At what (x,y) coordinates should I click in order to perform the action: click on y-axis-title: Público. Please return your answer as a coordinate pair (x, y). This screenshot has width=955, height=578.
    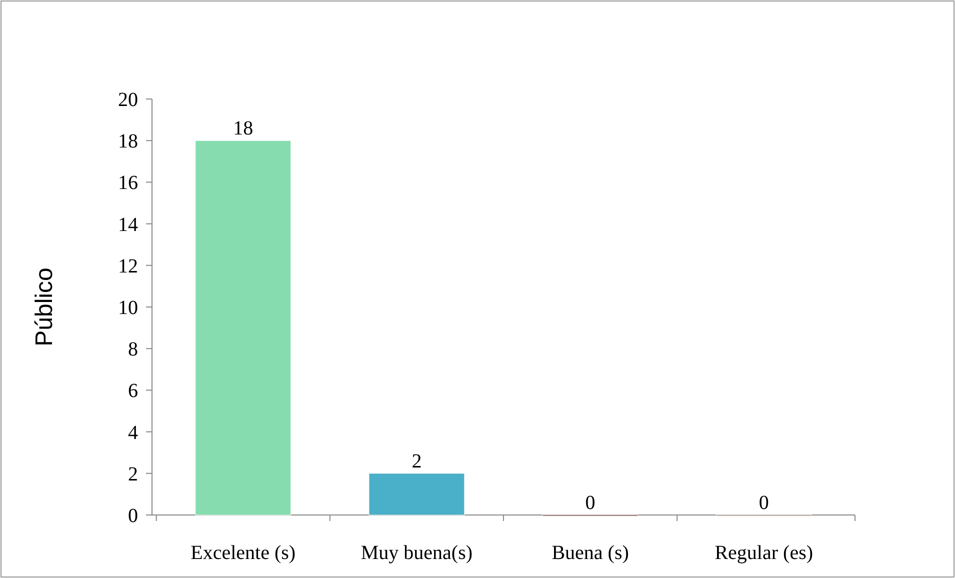
    Looking at the image, I should click on (44, 307).